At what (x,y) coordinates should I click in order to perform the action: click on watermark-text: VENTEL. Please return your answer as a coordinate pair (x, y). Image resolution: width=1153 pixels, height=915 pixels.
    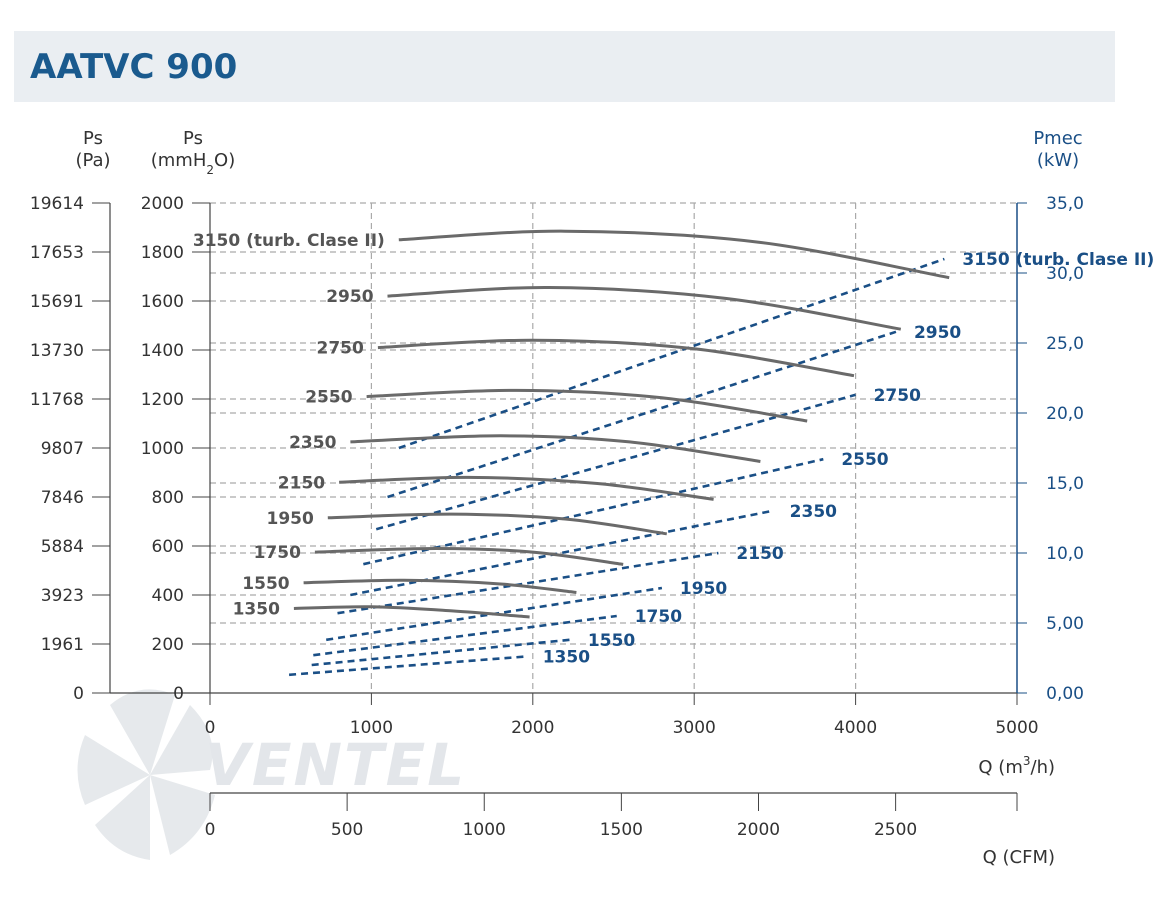
    Looking at the image, I should click on (335, 765).